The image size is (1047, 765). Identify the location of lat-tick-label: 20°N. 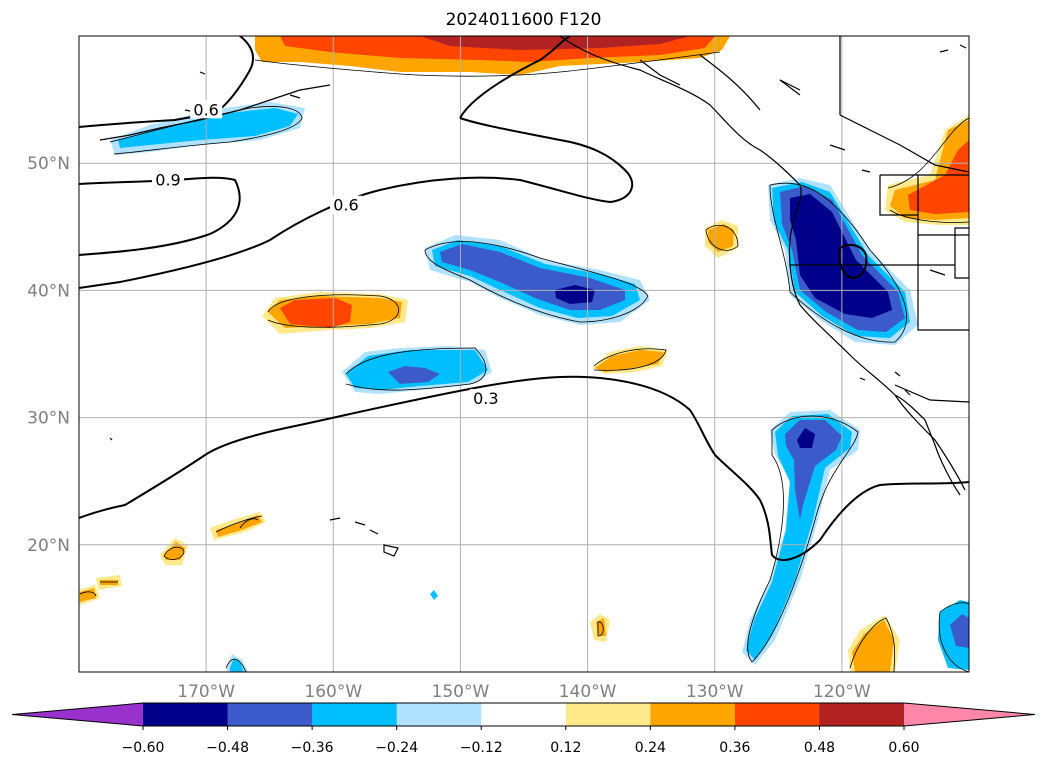
(48, 546).